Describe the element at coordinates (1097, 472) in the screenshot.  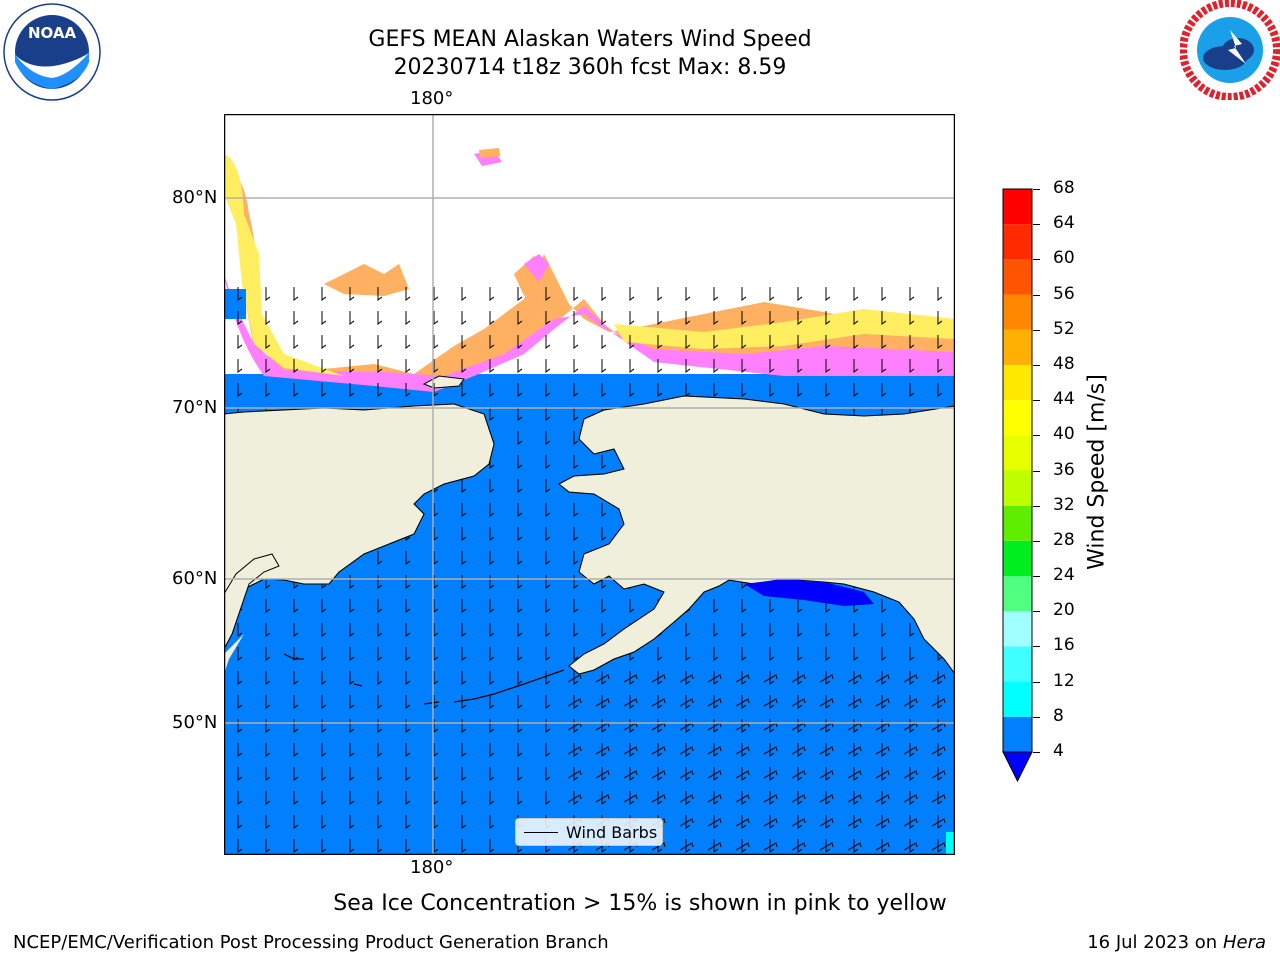
I see `colorbar-label: Wind Speed [m/s]` at that location.